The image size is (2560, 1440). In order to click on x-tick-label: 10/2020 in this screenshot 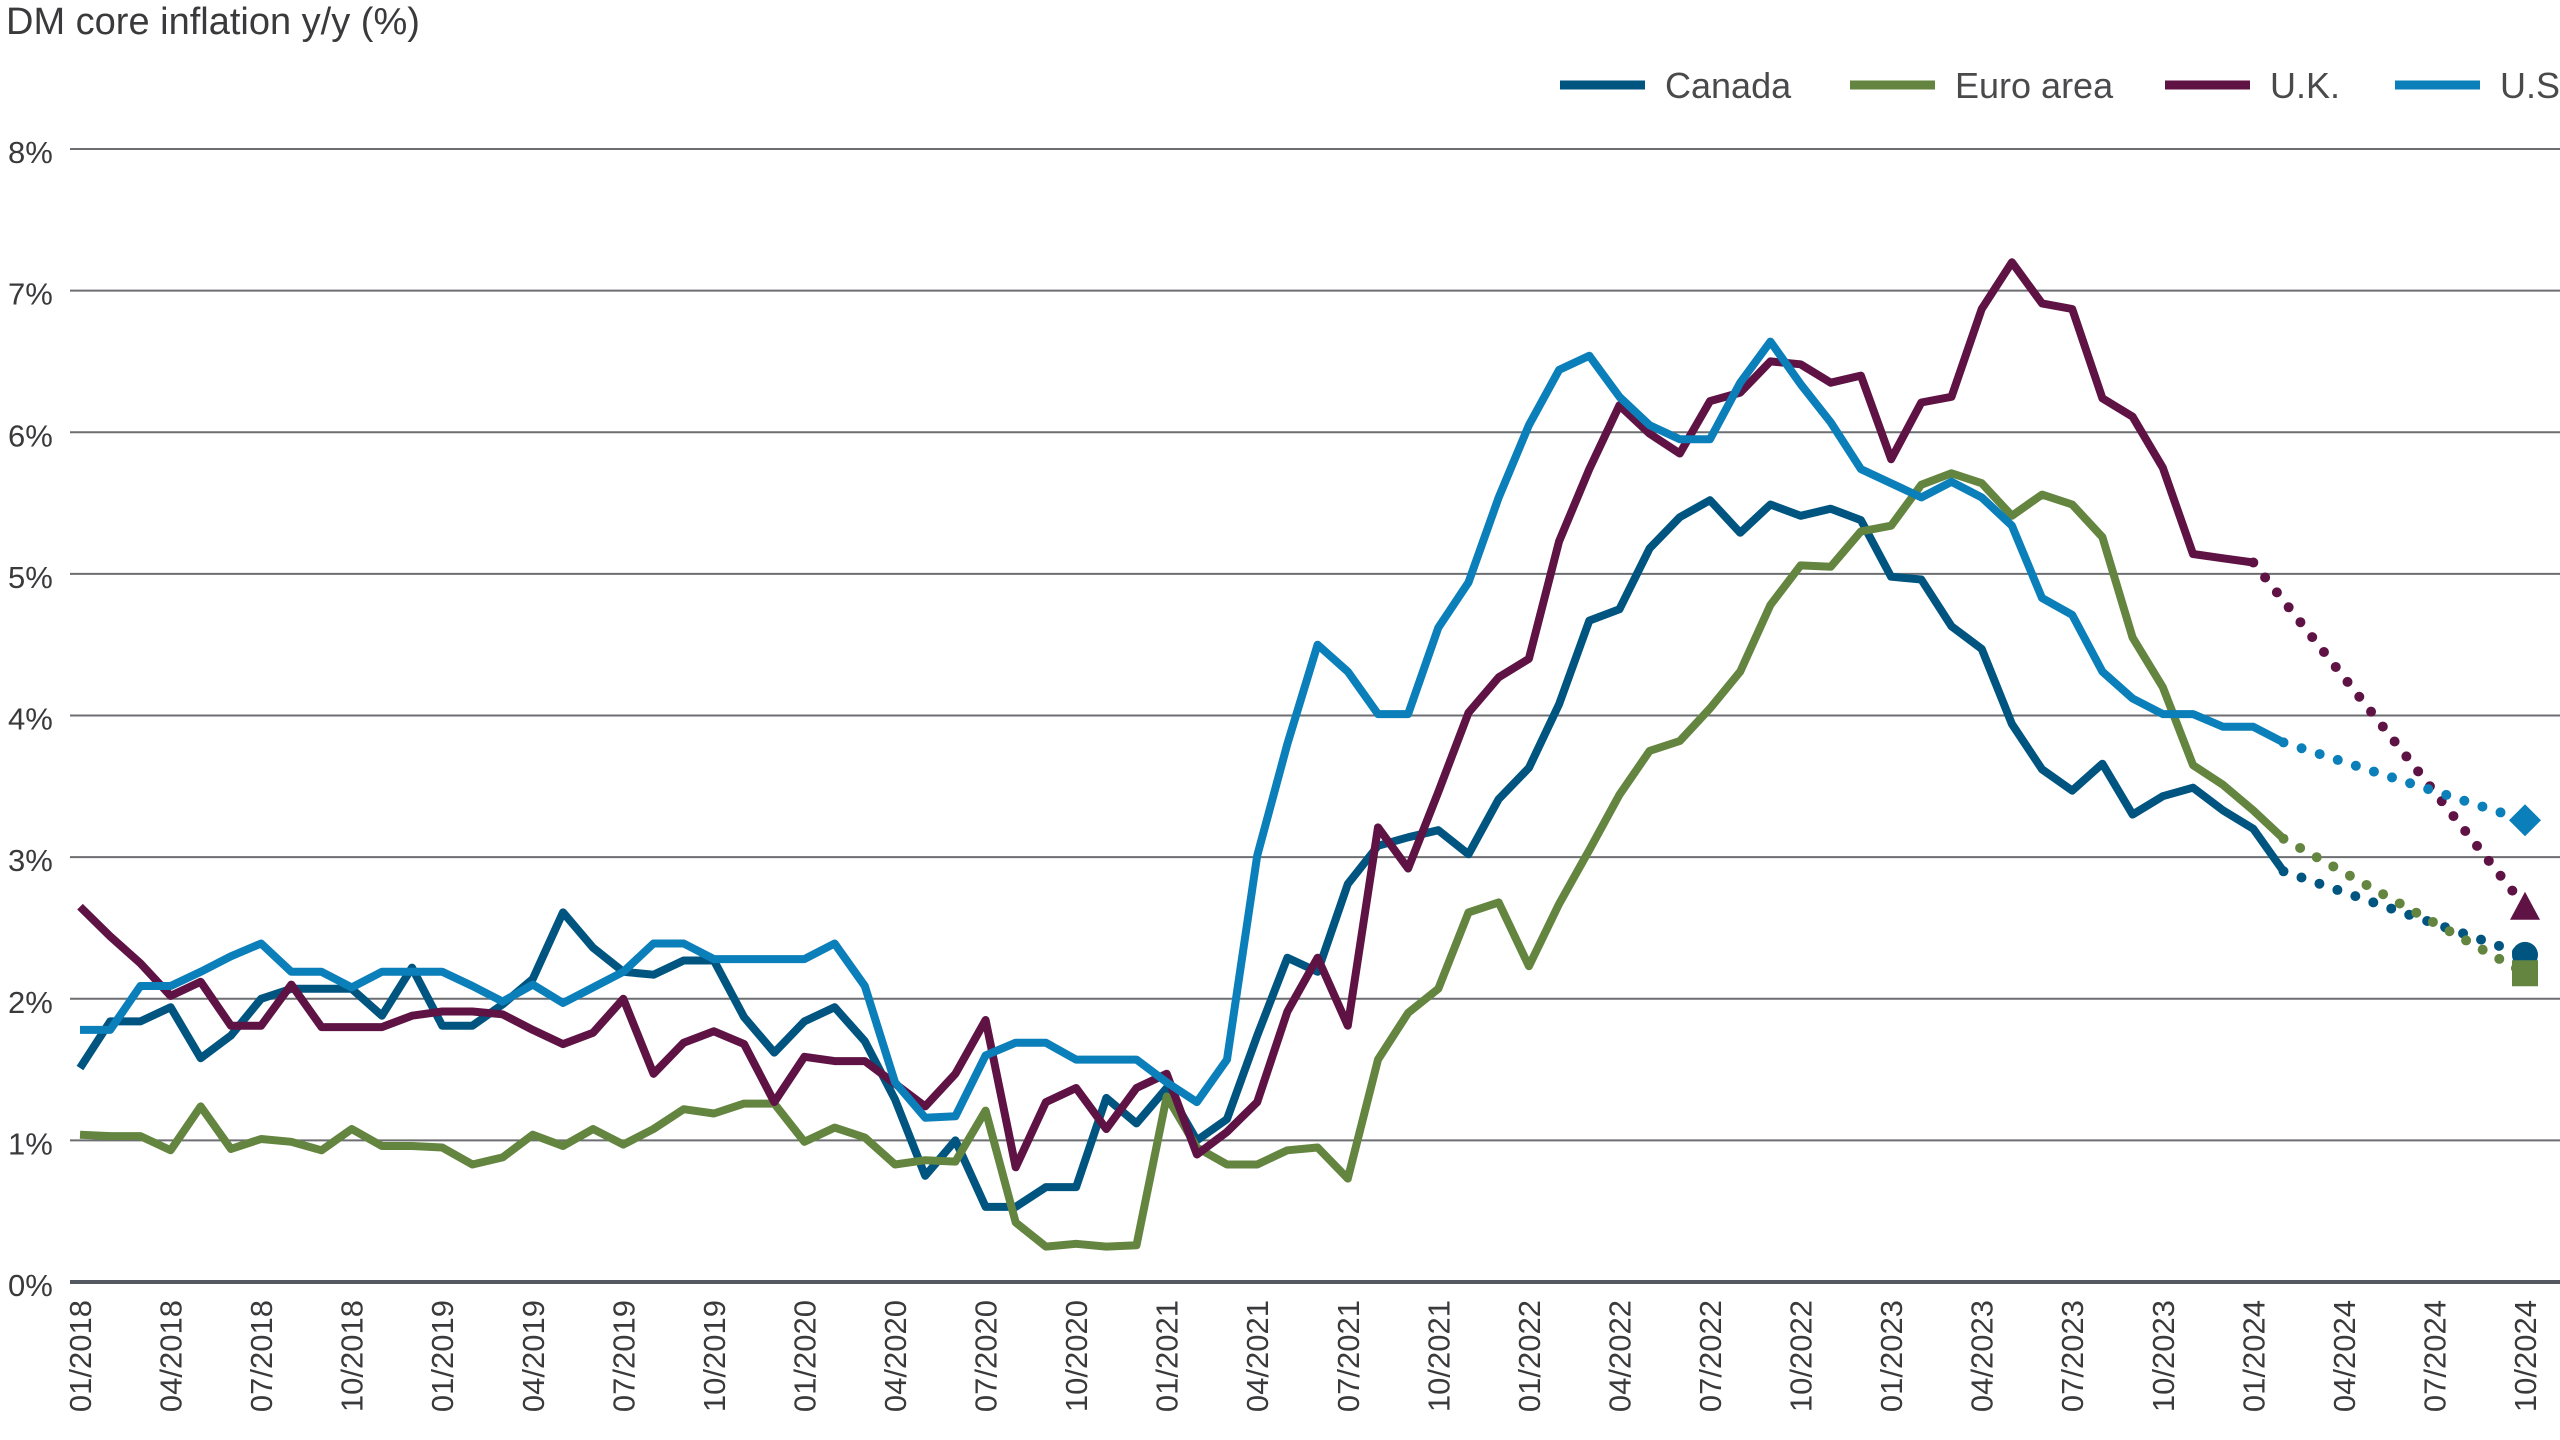, I will do `click(1076, 1356)`.